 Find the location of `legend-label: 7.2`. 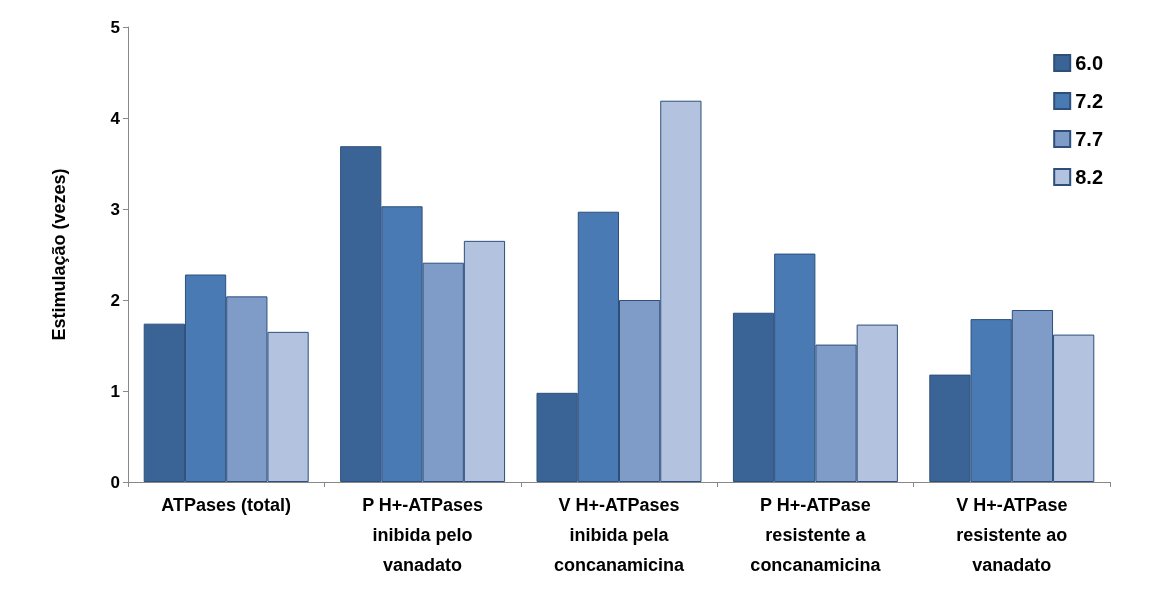

legend-label: 7.2 is located at coordinates (1089, 101).